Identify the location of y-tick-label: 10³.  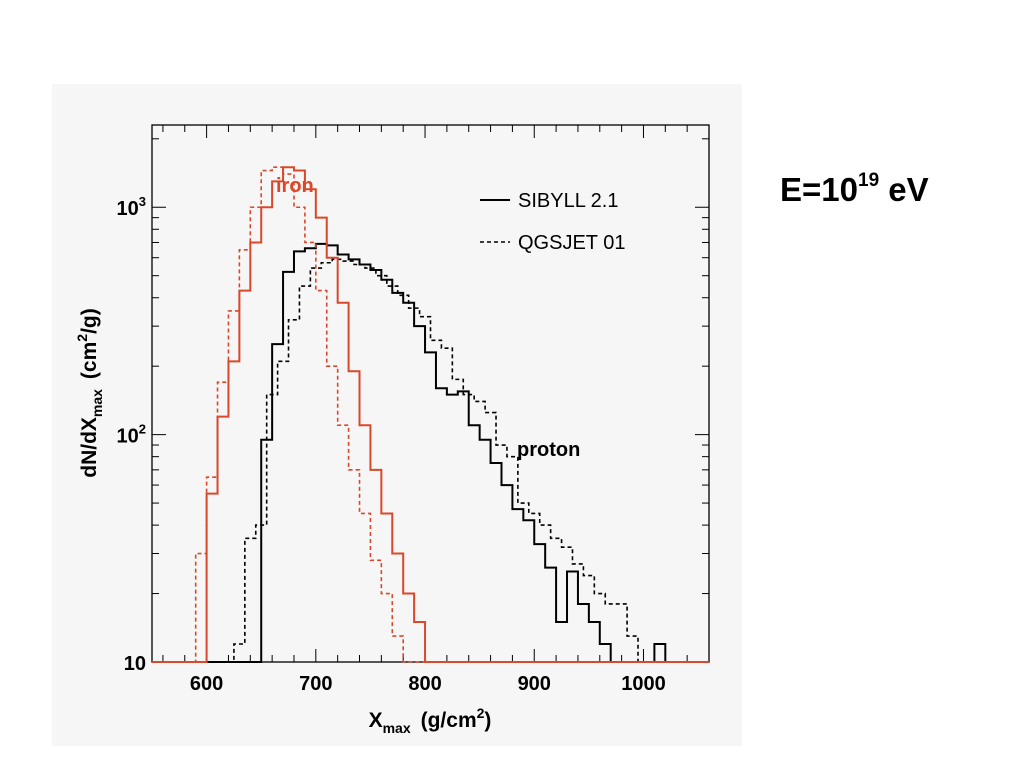
(131, 207).